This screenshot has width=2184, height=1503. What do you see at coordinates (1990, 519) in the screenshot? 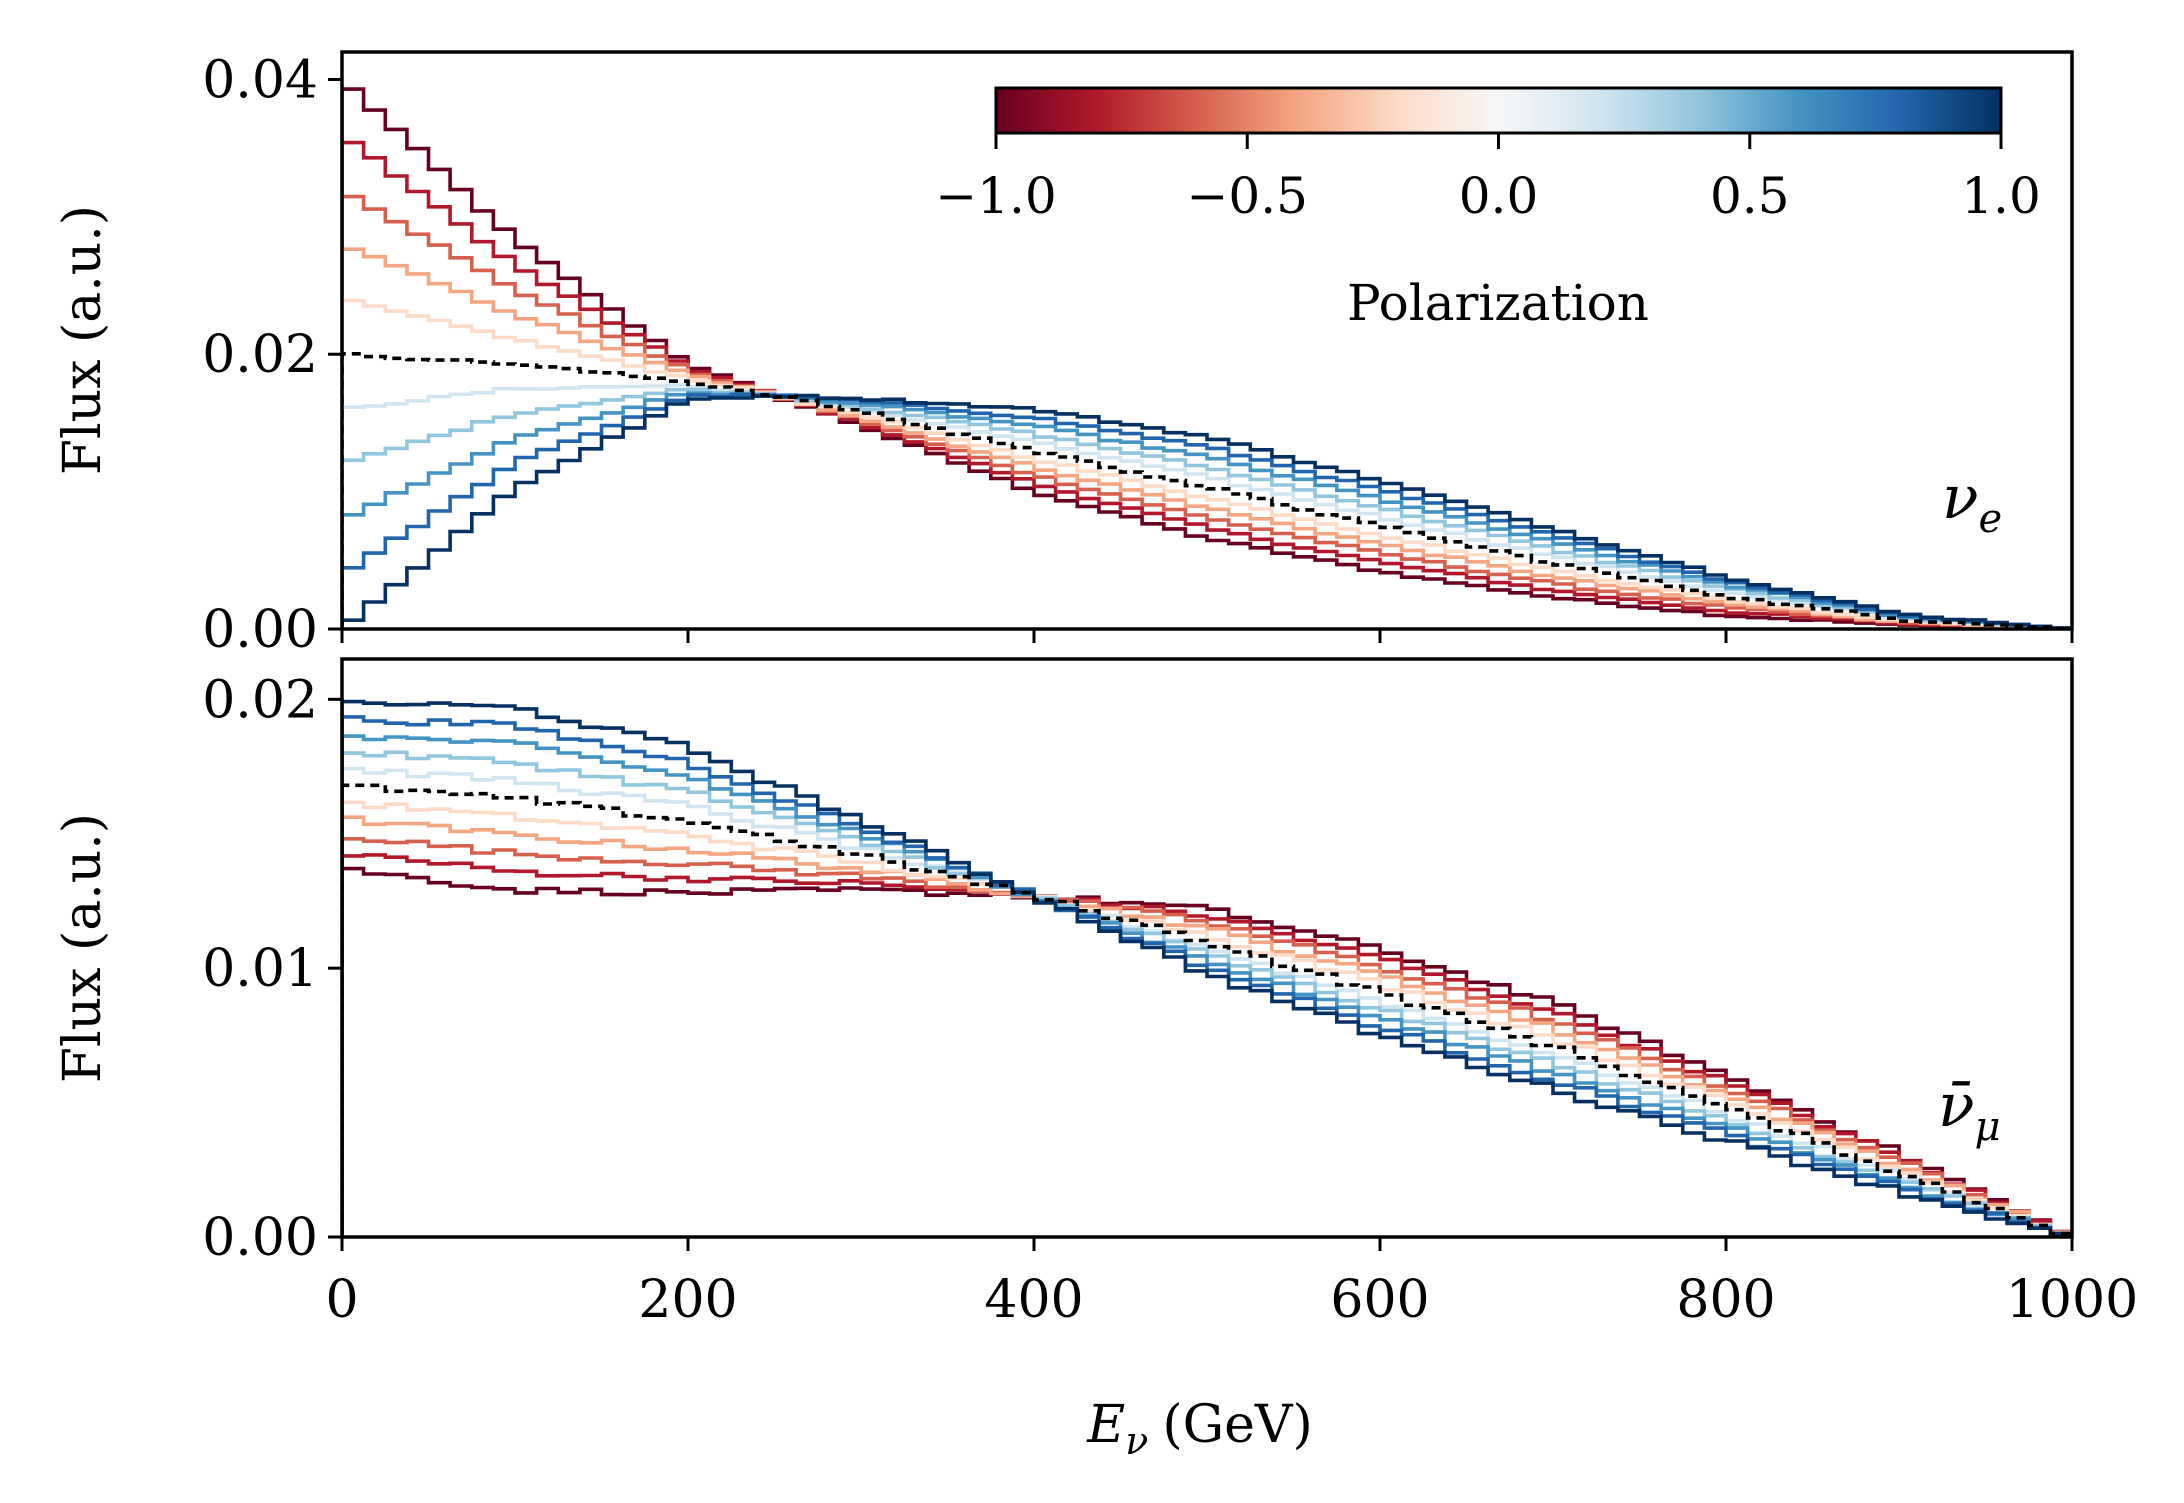
I see `top-panel-label-subscript: e` at bounding box center [1990, 519].